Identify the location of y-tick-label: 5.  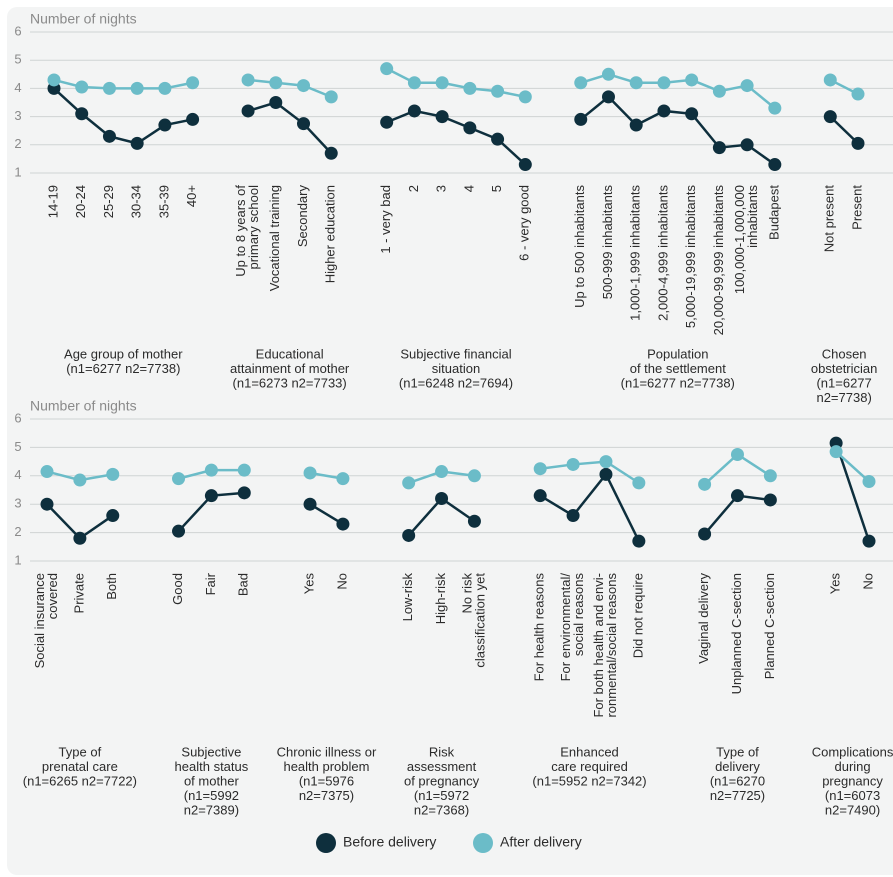
(17, 59).